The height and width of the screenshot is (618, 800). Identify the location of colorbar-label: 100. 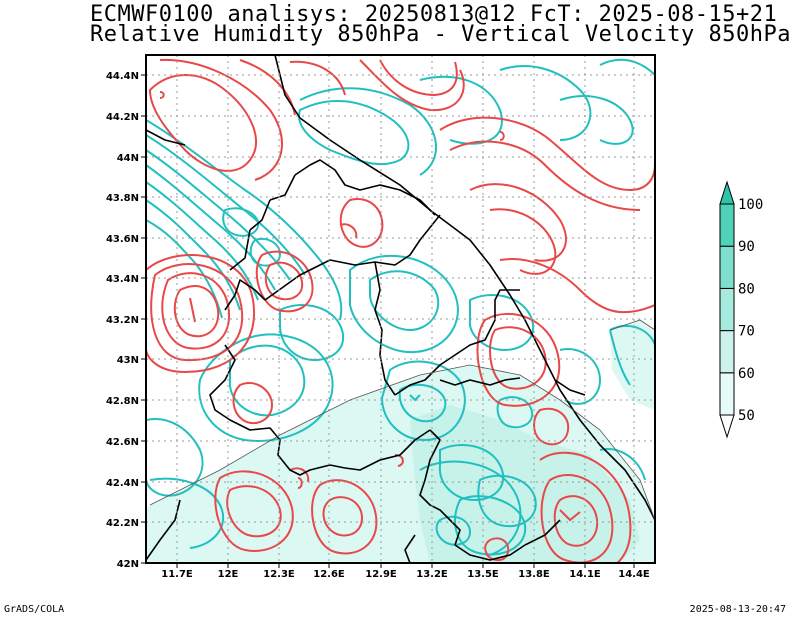
(750, 205).